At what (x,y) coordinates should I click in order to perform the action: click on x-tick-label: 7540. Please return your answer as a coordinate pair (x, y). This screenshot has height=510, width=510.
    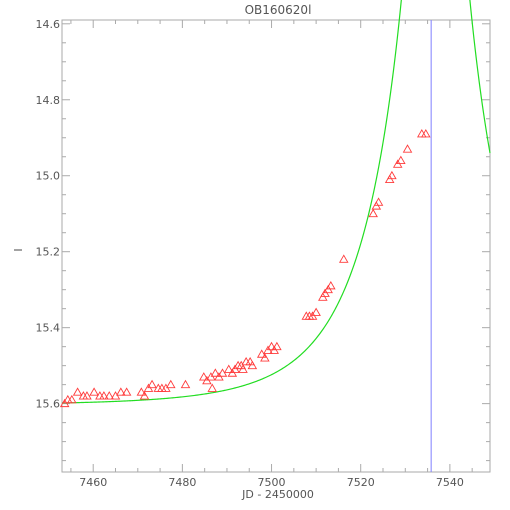
    Looking at the image, I should click on (450, 482).